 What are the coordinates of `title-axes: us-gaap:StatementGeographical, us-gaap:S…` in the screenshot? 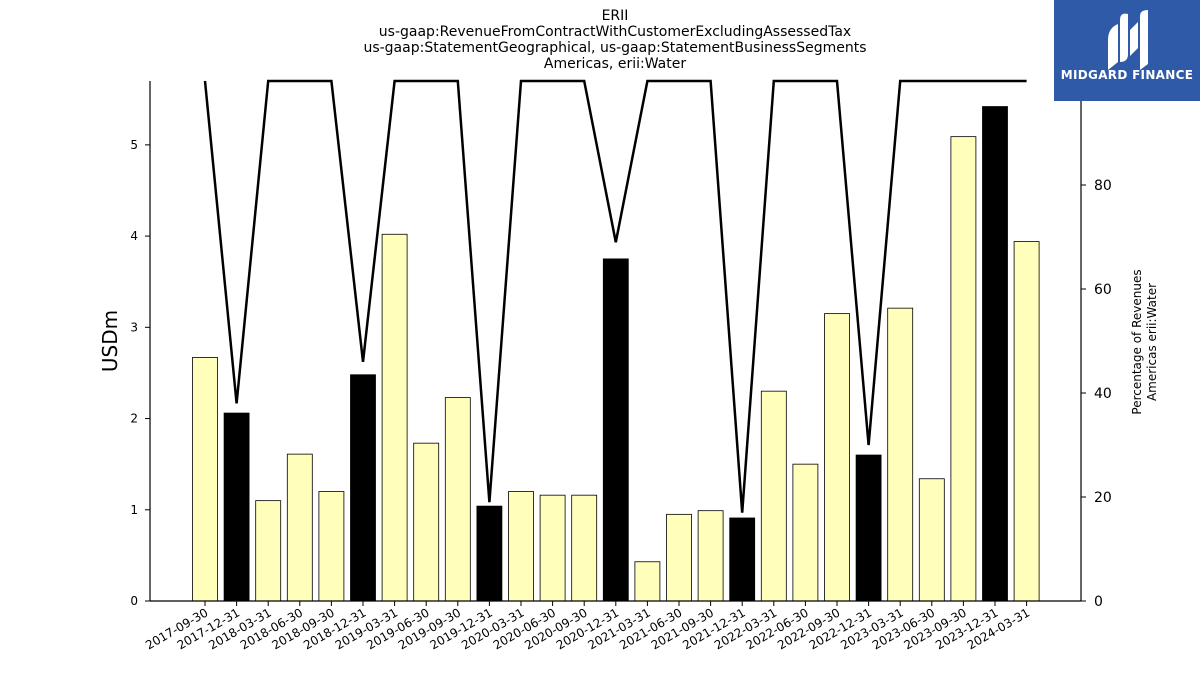 It's located at (615, 48).